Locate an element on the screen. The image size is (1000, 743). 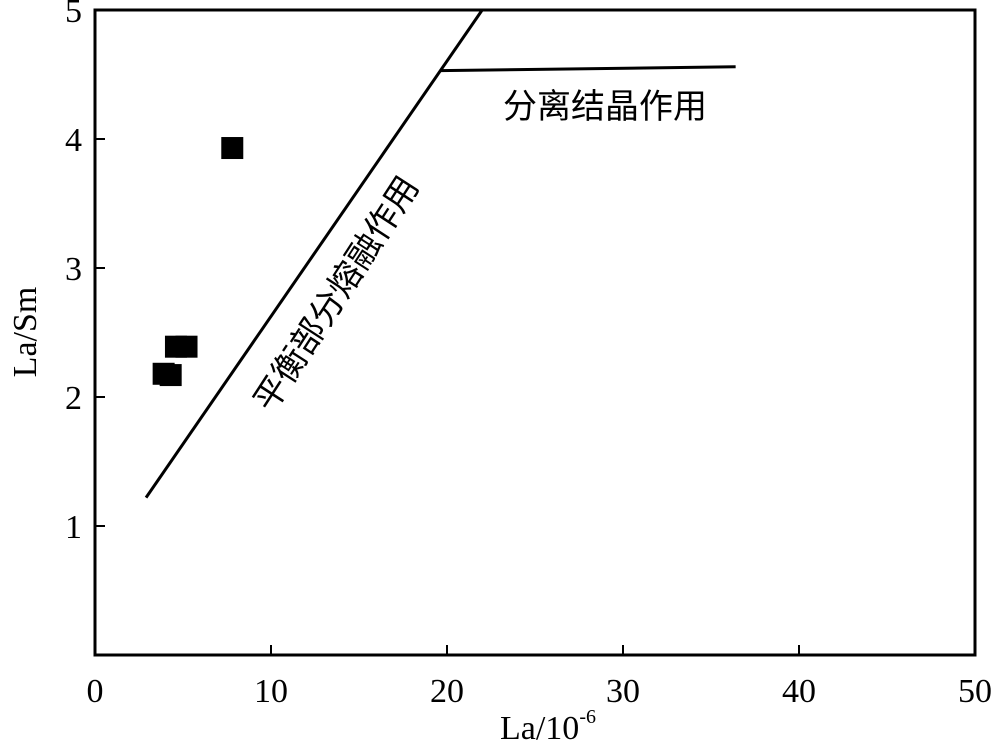
y-tick-label-1: 2 is located at coordinates (73, 398).